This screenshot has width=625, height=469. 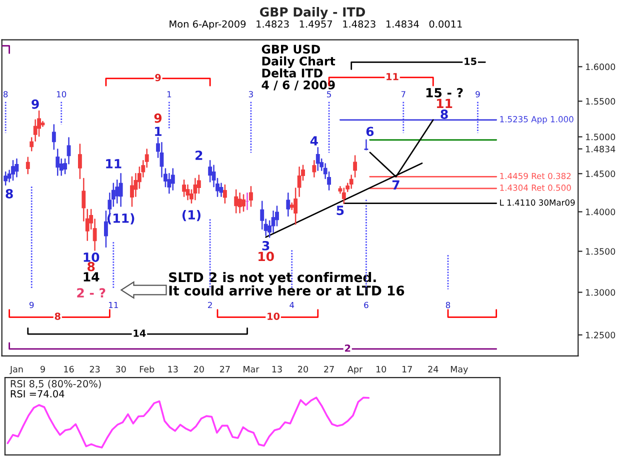 I want to click on y-tick-label: 1.2500, so click(x=601, y=335).